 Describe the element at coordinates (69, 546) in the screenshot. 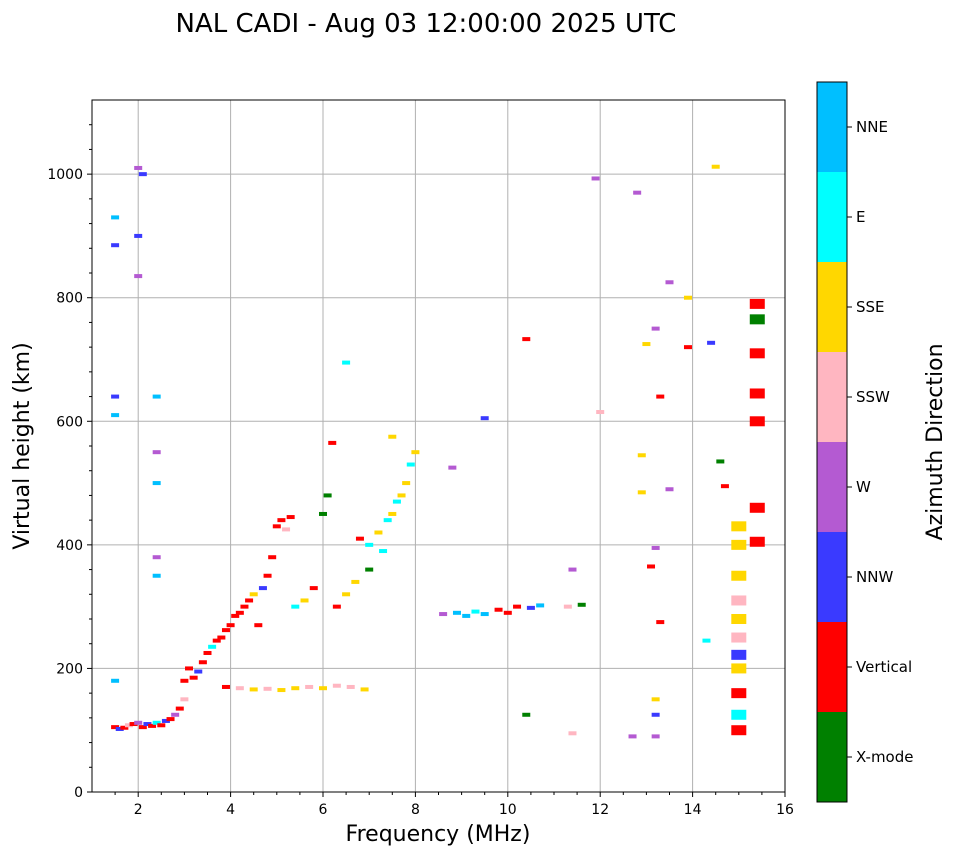

I see `y-tick-label: 400` at that location.